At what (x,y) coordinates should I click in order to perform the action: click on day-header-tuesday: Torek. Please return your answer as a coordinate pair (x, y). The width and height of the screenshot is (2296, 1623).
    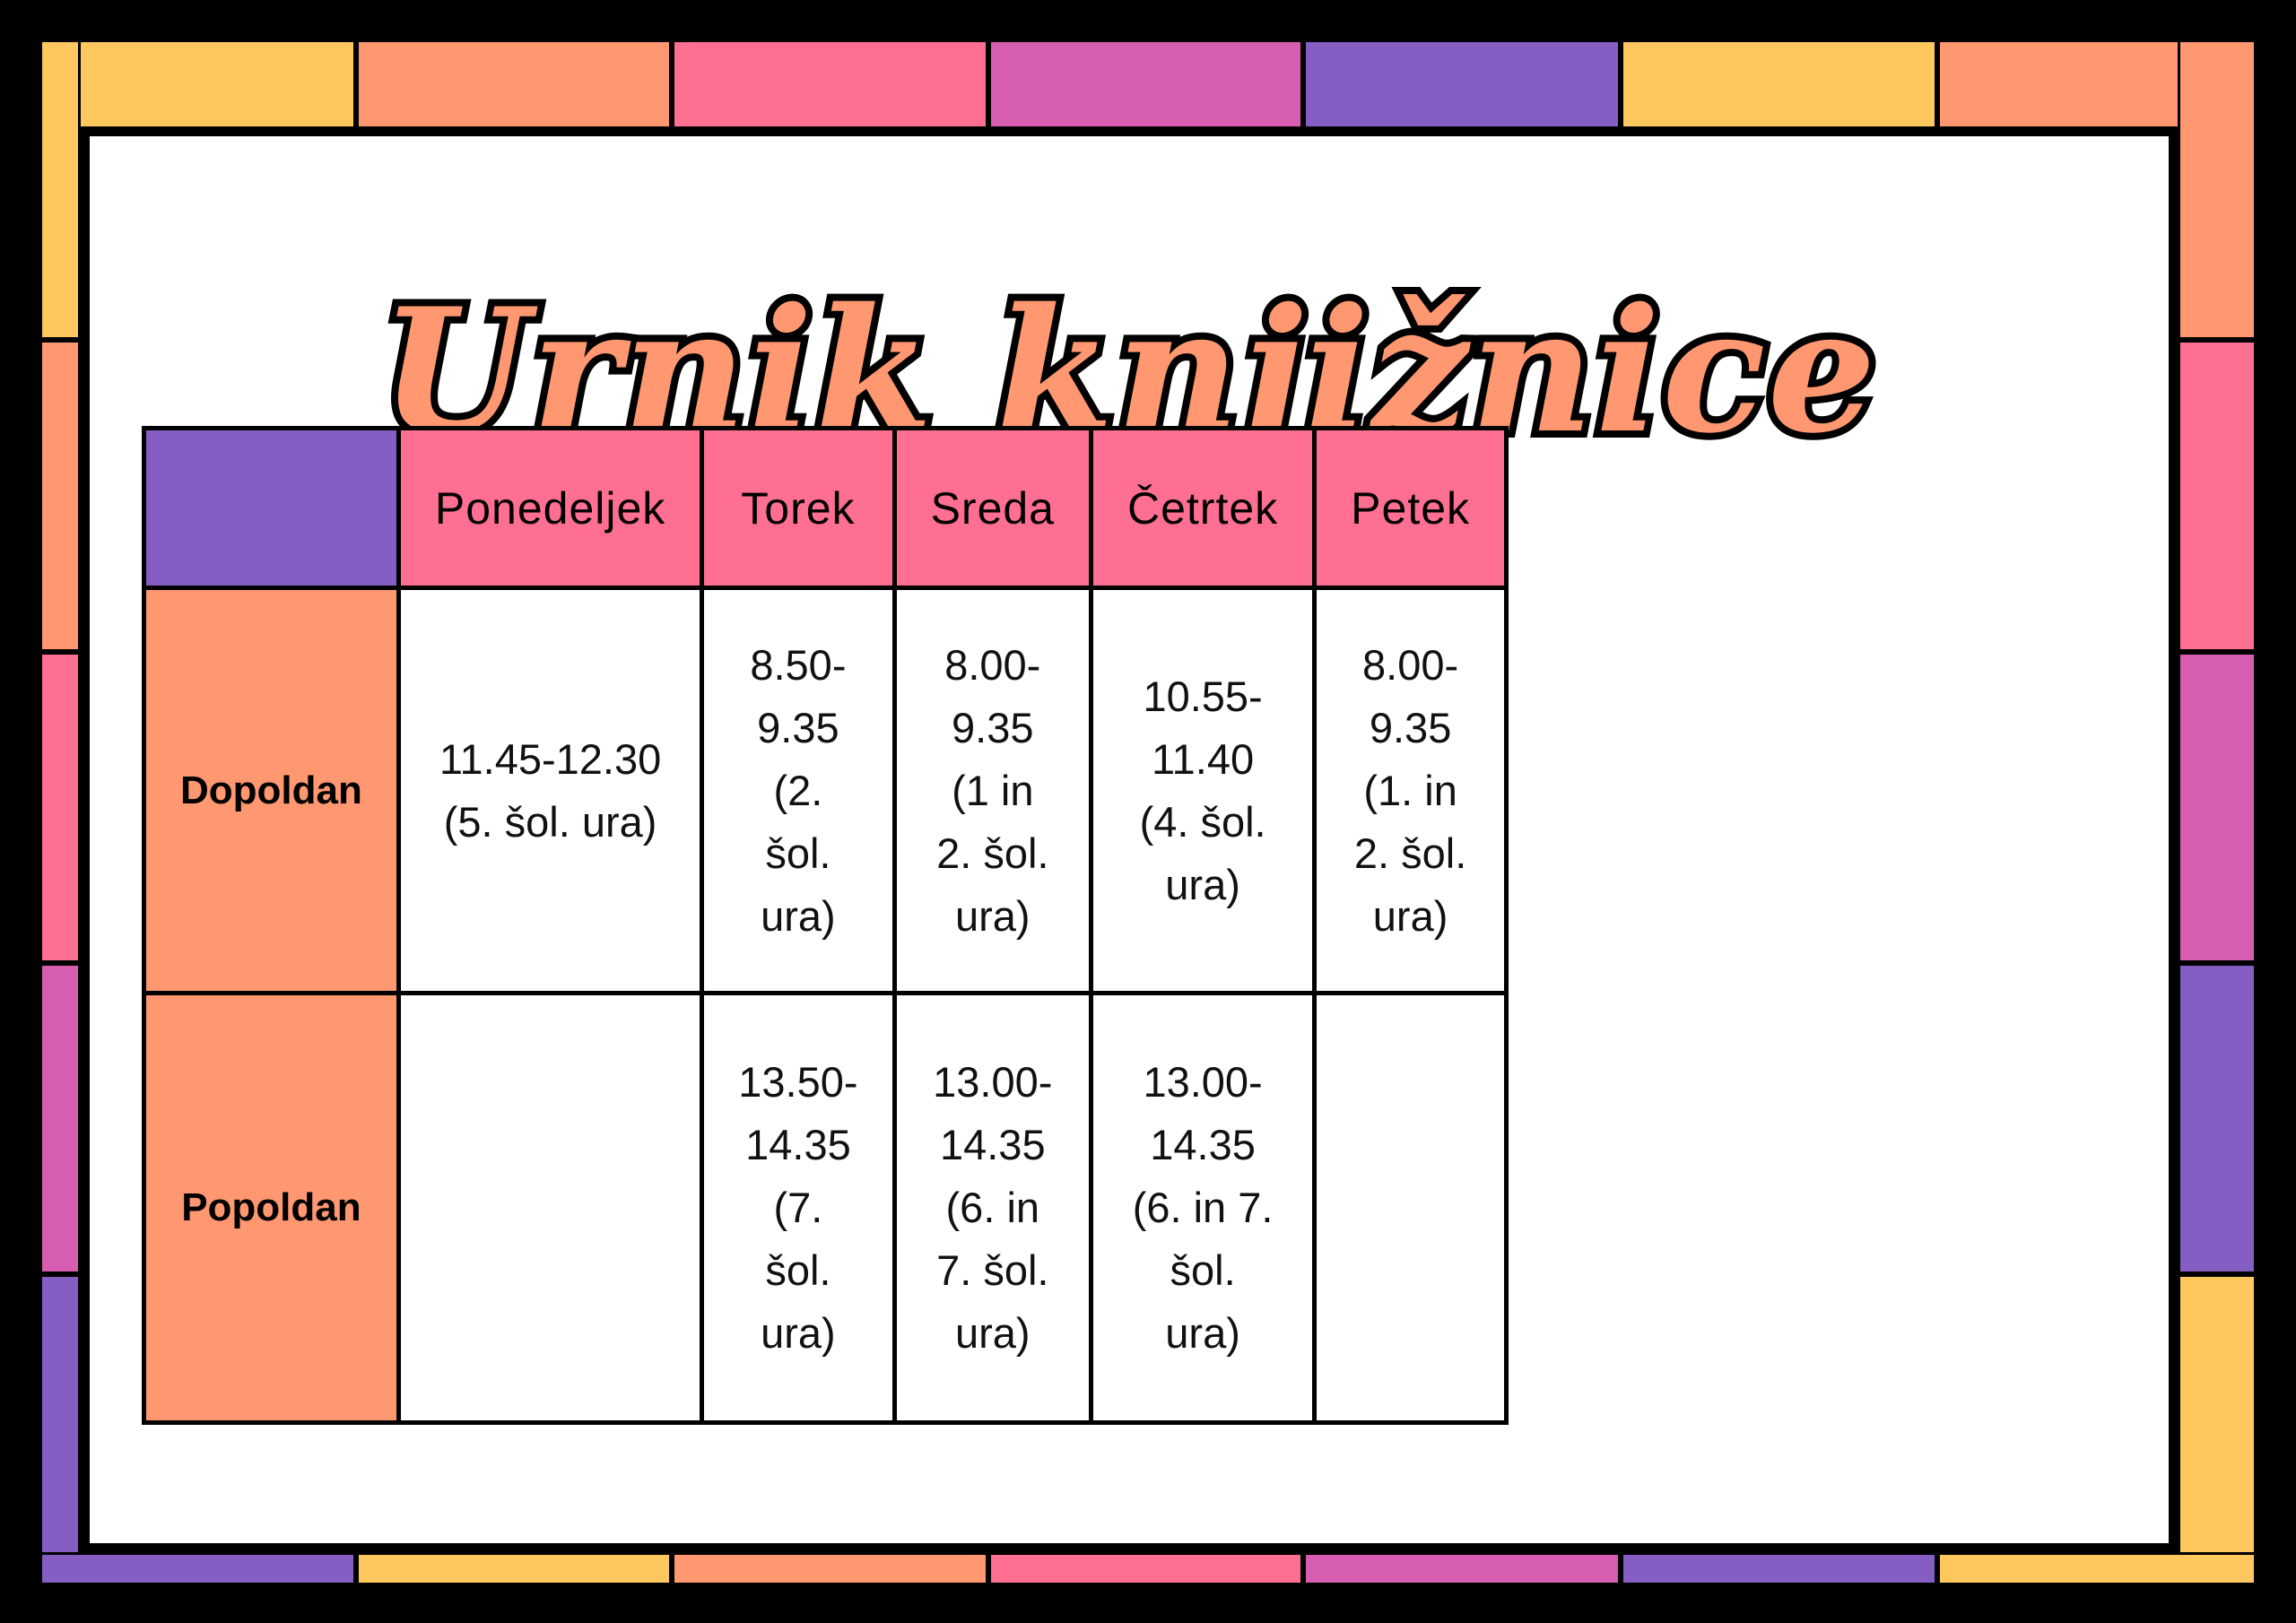
    Looking at the image, I should click on (798, 508).